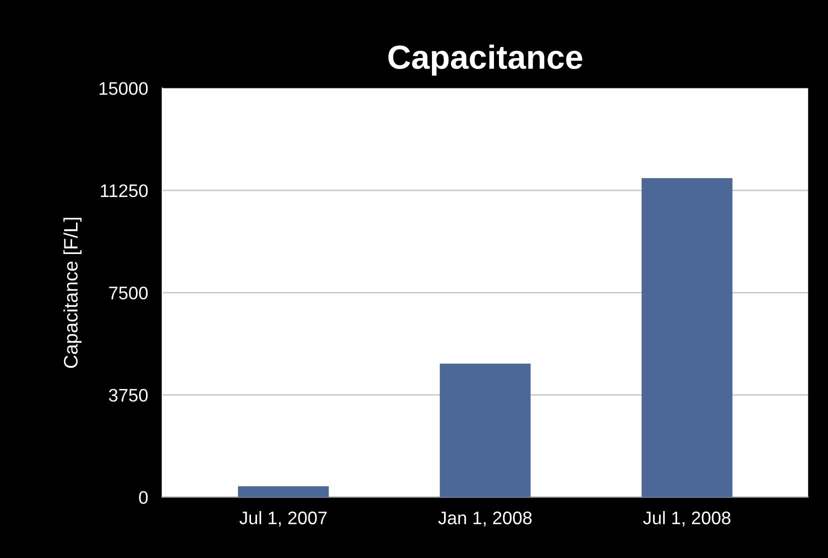 The height and width of the screenshot is (558, 828). I want to click on y-tick-label: 0, so click(143, 497).